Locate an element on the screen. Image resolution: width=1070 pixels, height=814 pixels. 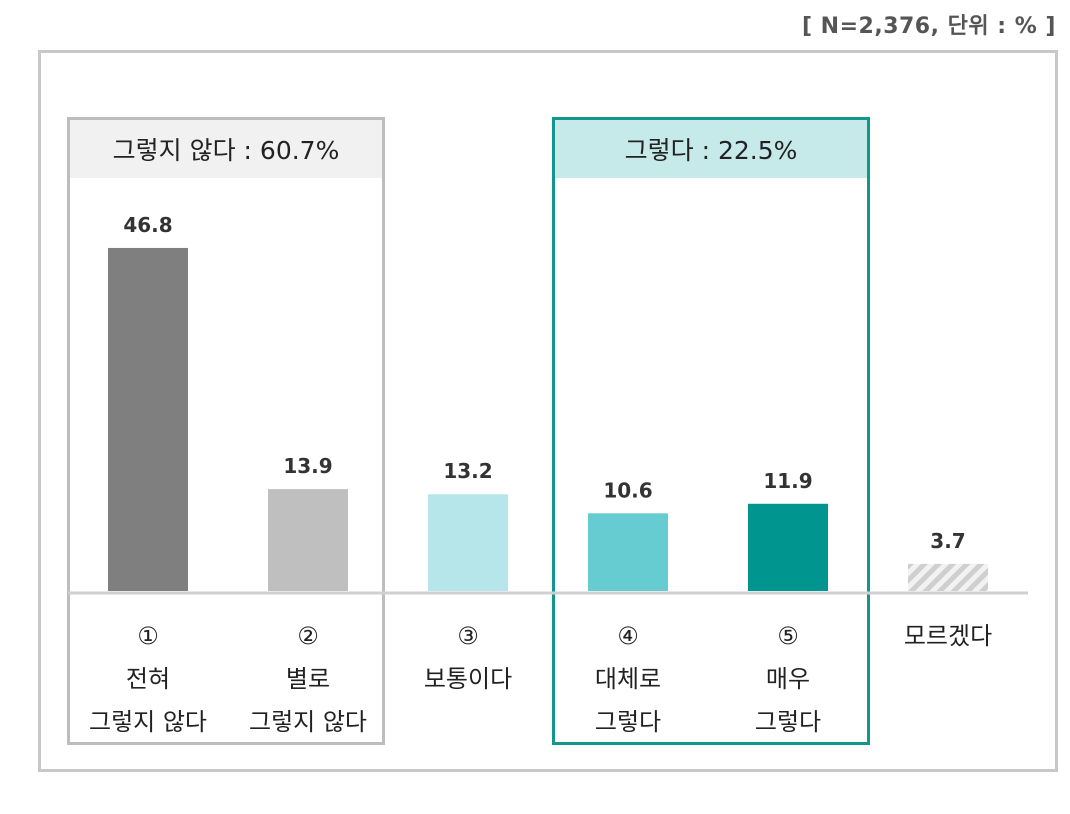
category-line-1: 모르겠다 is located at coordinates (948, 636).